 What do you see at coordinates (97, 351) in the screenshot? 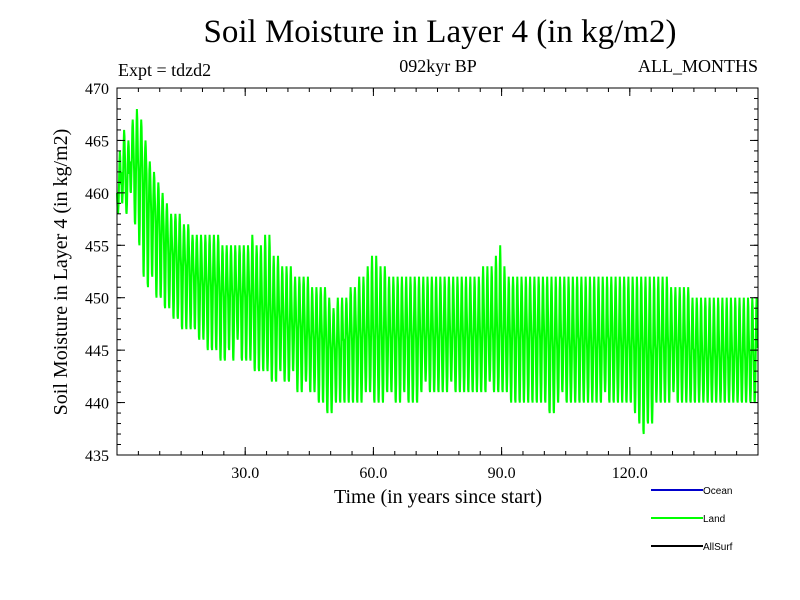
I see `y-tick-label: 445` at bounding box center [97, 351].